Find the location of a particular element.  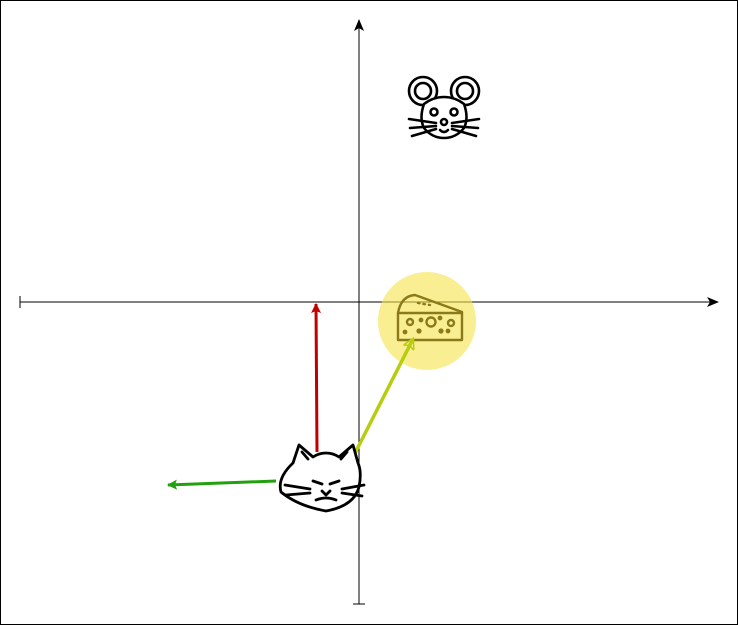

red-arrow is located at coordinates (316, 378).